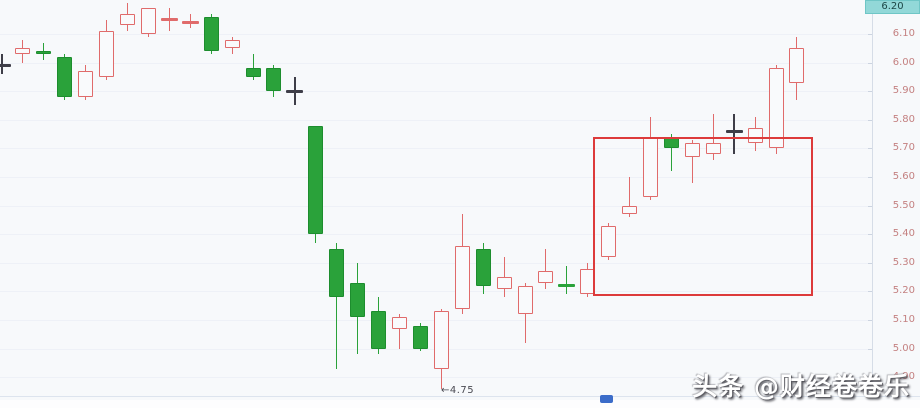 Image resolution: width=920 pixels, height=408 pixels. Describe the element at coordinates (903, 205) in the screenshot. I see `y-axis-label: 5.50` at that location.